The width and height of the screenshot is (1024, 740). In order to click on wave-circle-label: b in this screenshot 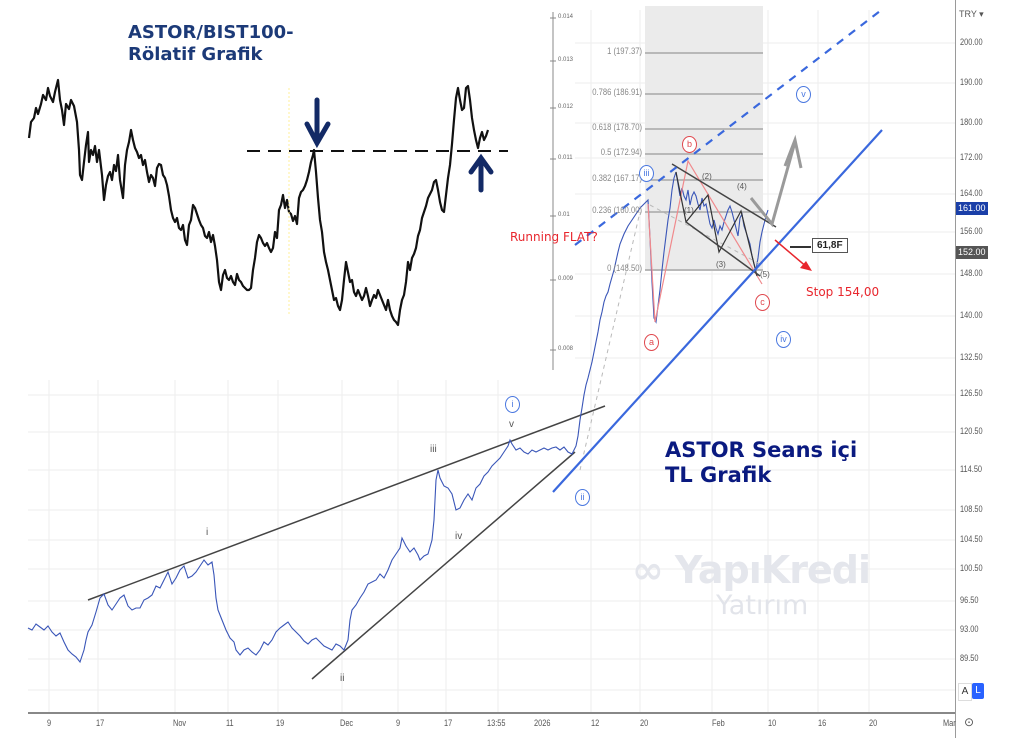, I will do `click(689, 144)`.